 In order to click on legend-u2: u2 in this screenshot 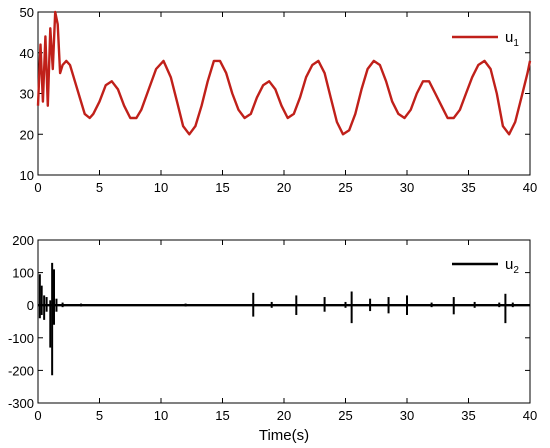, I will do `click(485, 266)`.